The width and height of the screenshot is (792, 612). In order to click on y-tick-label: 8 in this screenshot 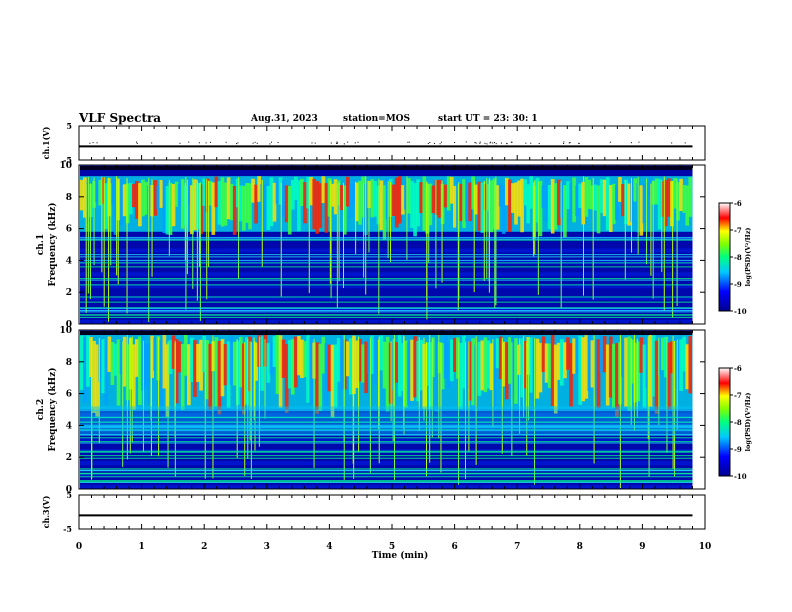, I will do `click(69, 198)`.